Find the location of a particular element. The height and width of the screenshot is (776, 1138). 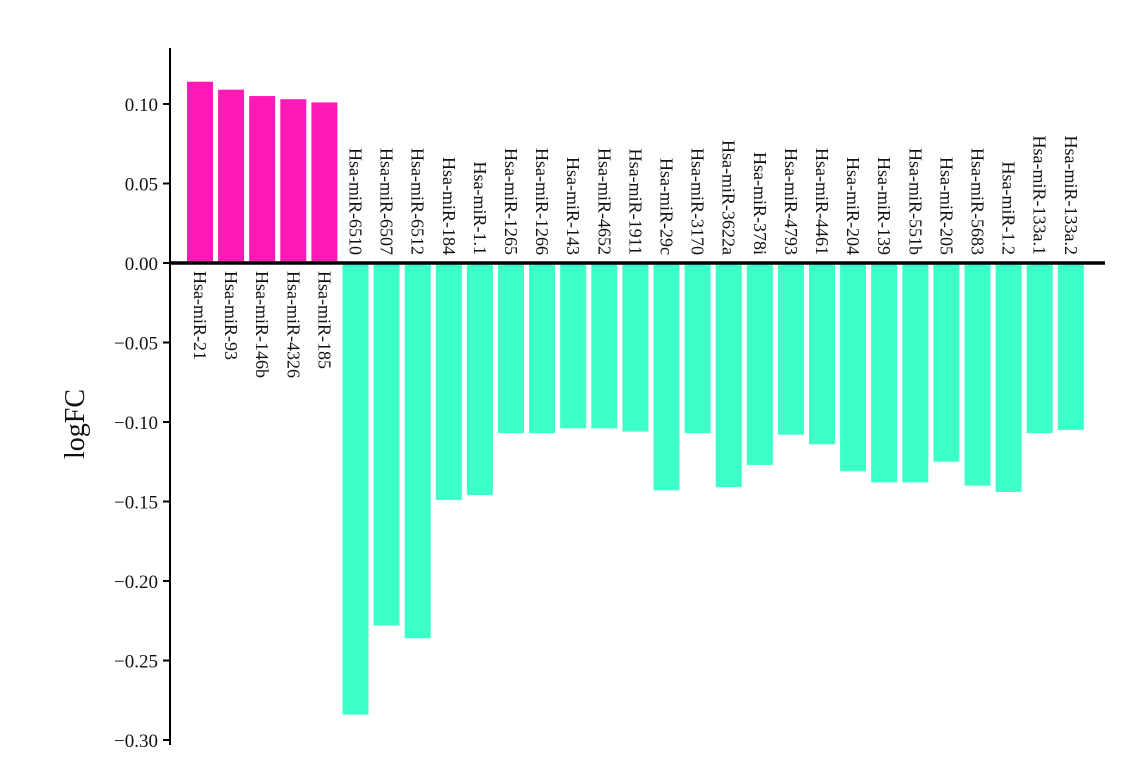

category-label: Hsa-miR-1.1 is located at coordinates (480, 209).